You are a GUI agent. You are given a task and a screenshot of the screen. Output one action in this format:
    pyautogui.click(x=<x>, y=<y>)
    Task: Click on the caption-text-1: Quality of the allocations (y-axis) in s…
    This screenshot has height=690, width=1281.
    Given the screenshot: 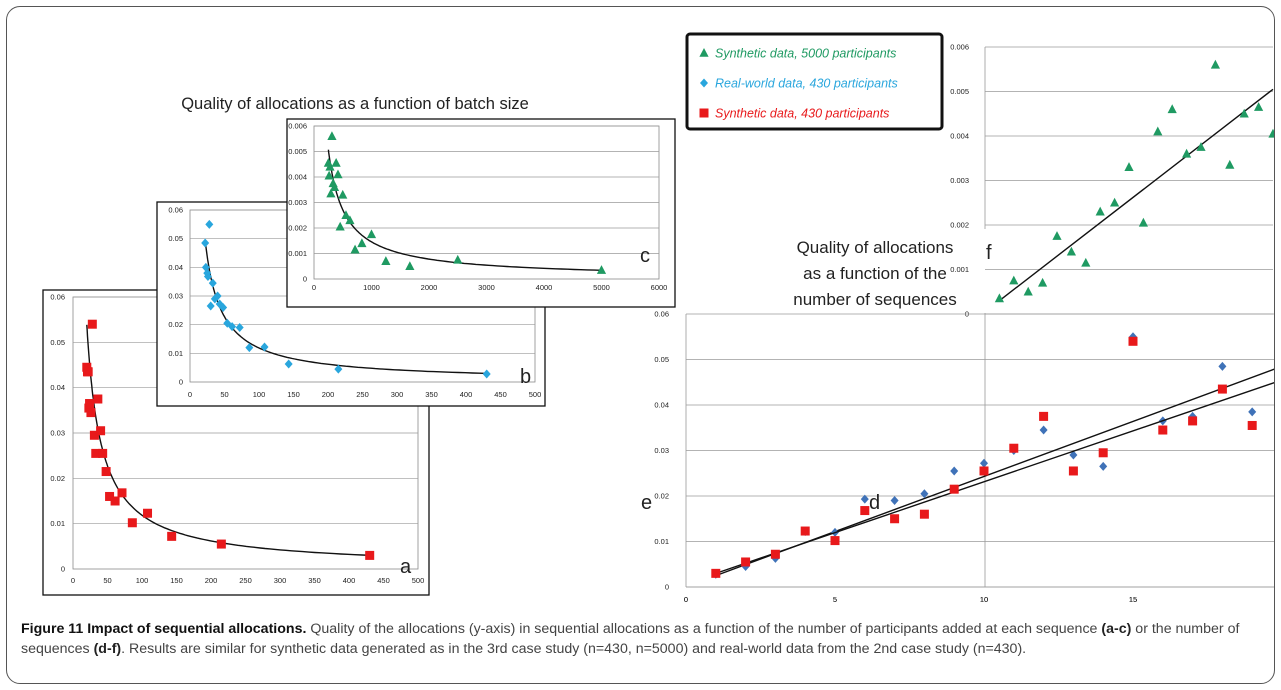 What is the action you would take?
    pyautogui.click(x=704, y=629)
    